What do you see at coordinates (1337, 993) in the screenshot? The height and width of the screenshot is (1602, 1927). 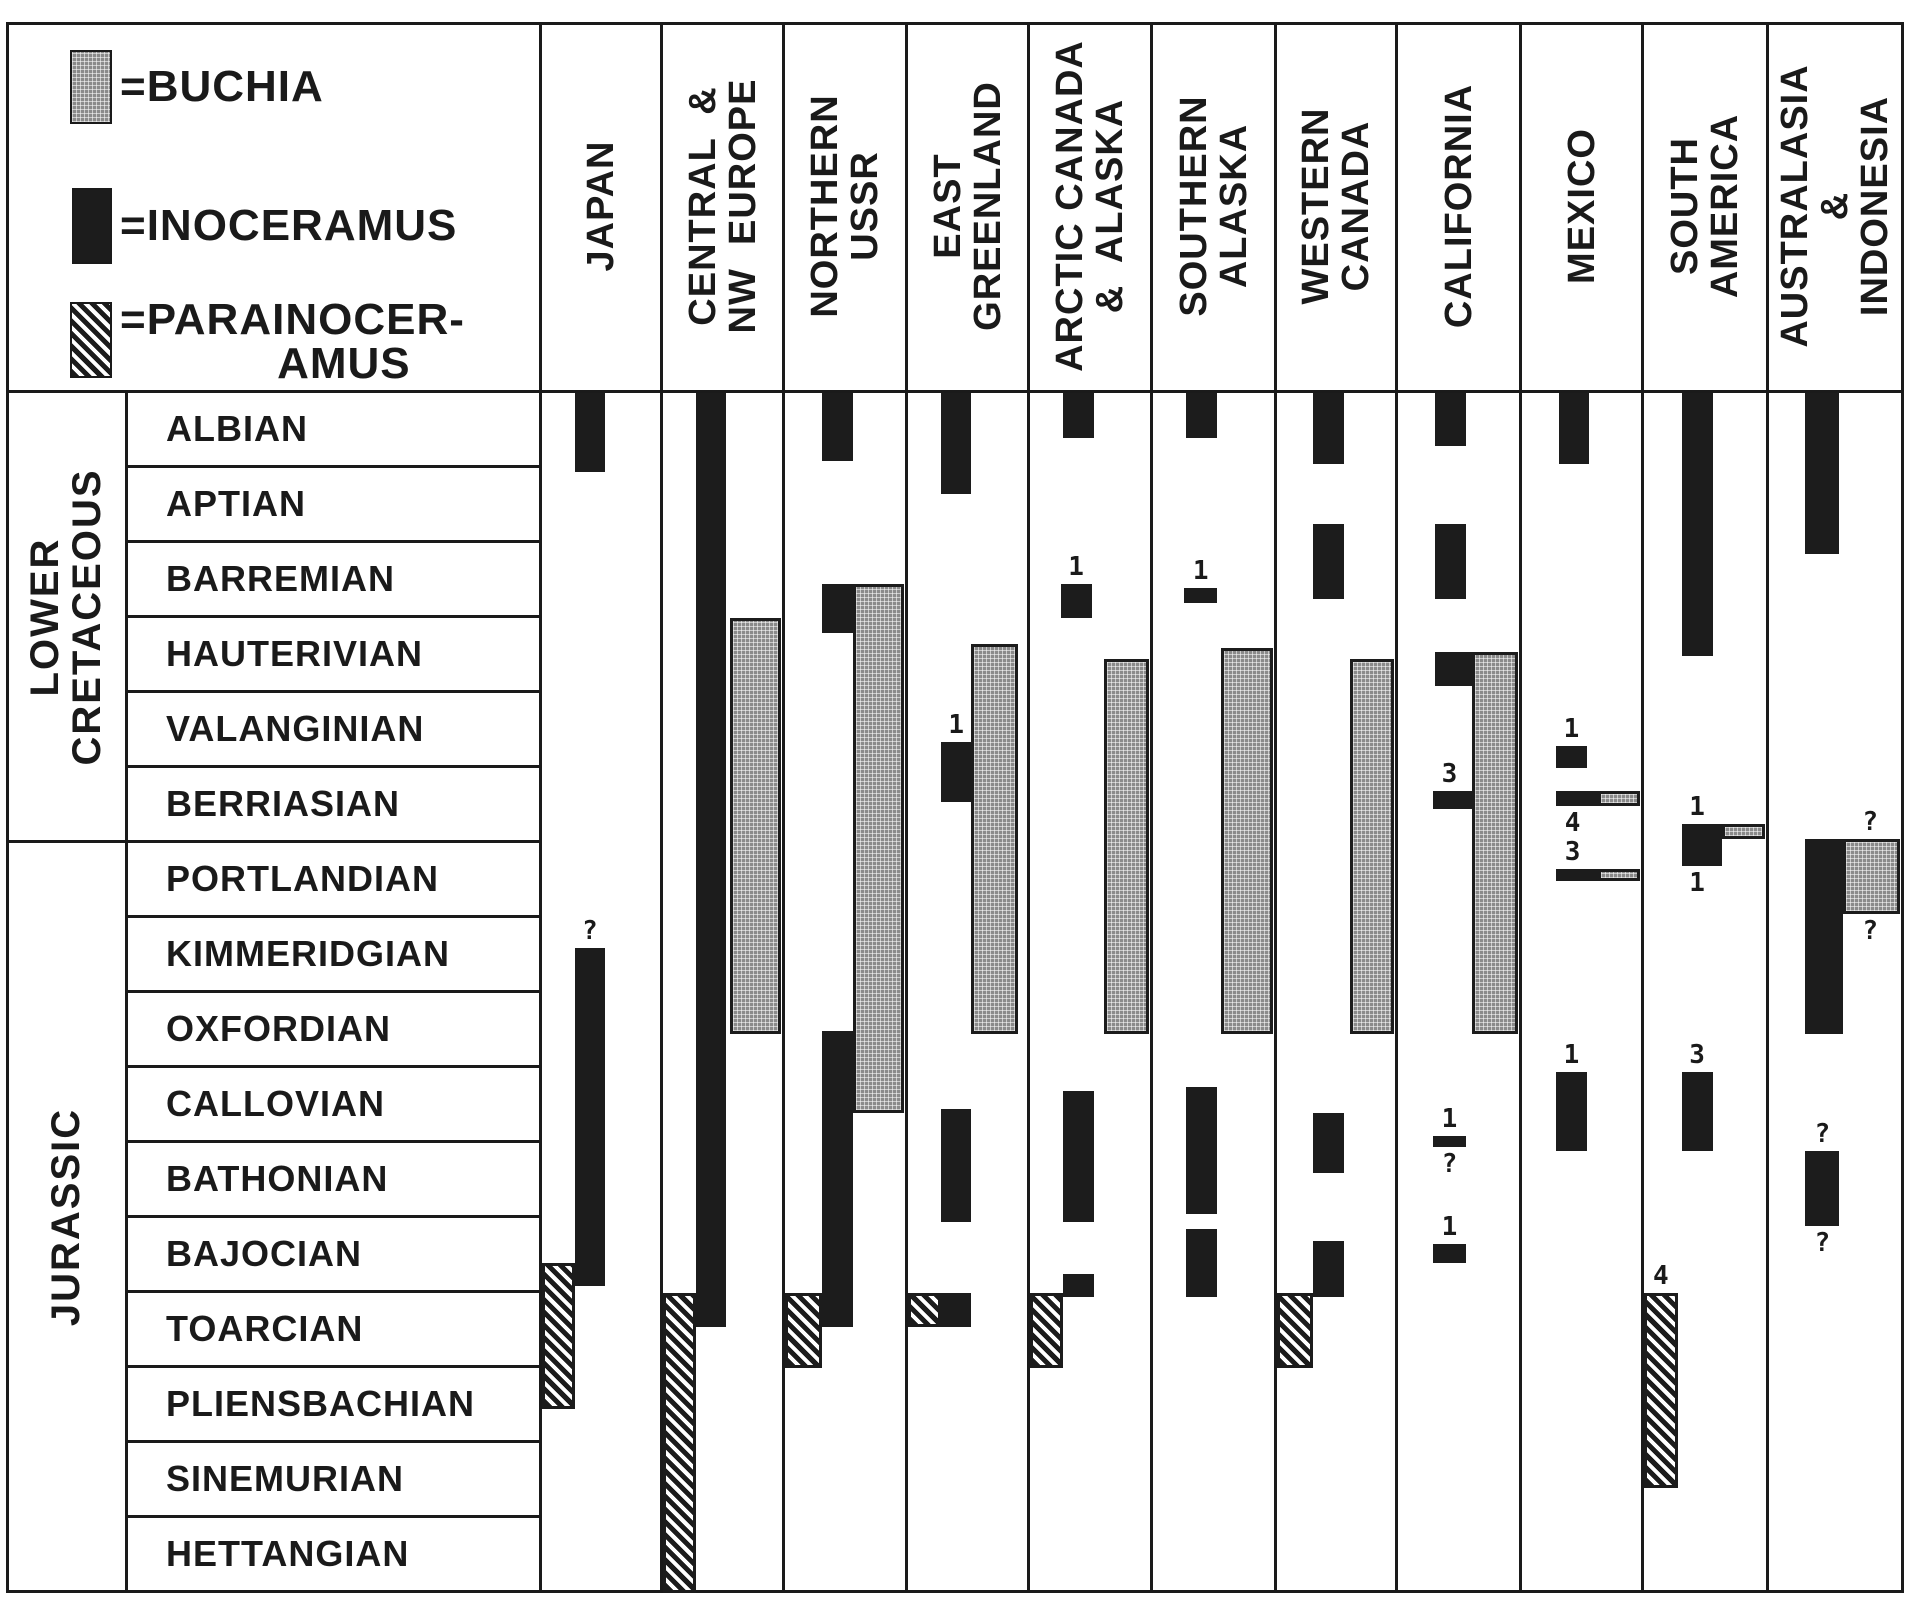 I see `region-column-western-canada` at bounding box center [1337, 993].